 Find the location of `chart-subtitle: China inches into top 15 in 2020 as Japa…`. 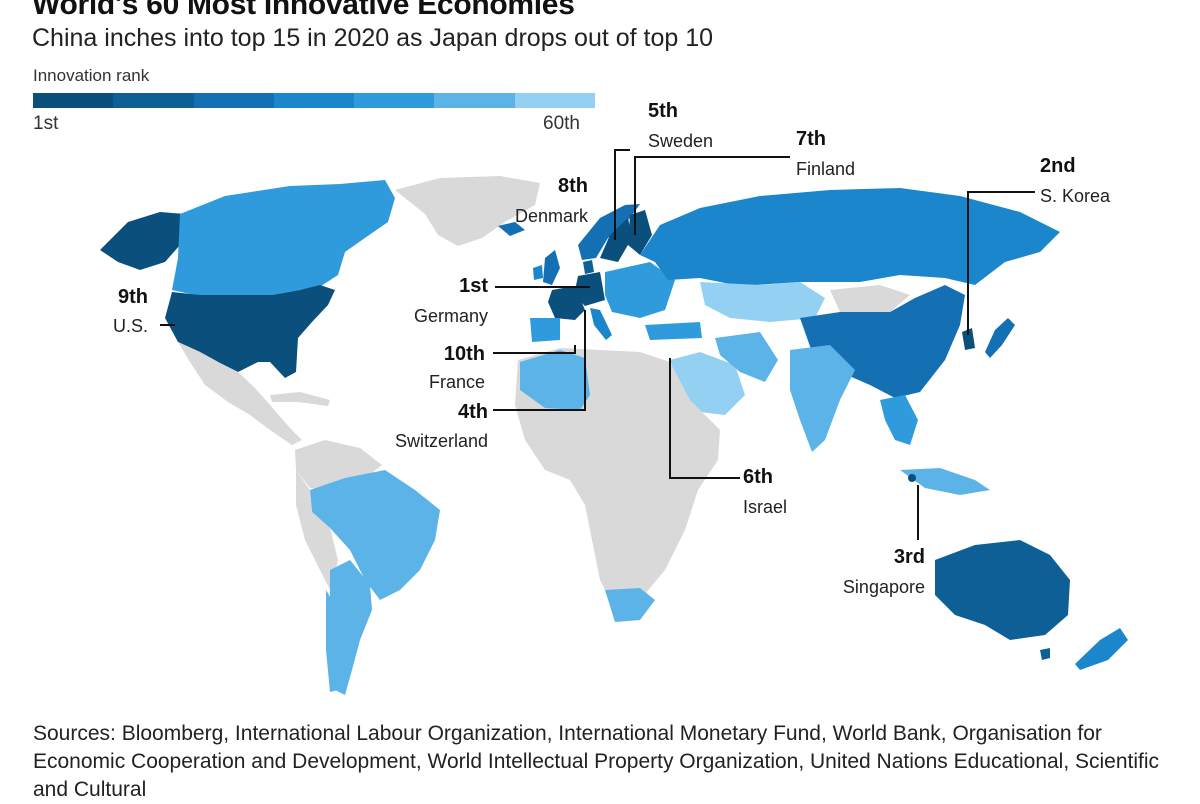

chart-subtitle: China inches into top 15 in 2020 as Japa… is located at coordinates (373, 38).